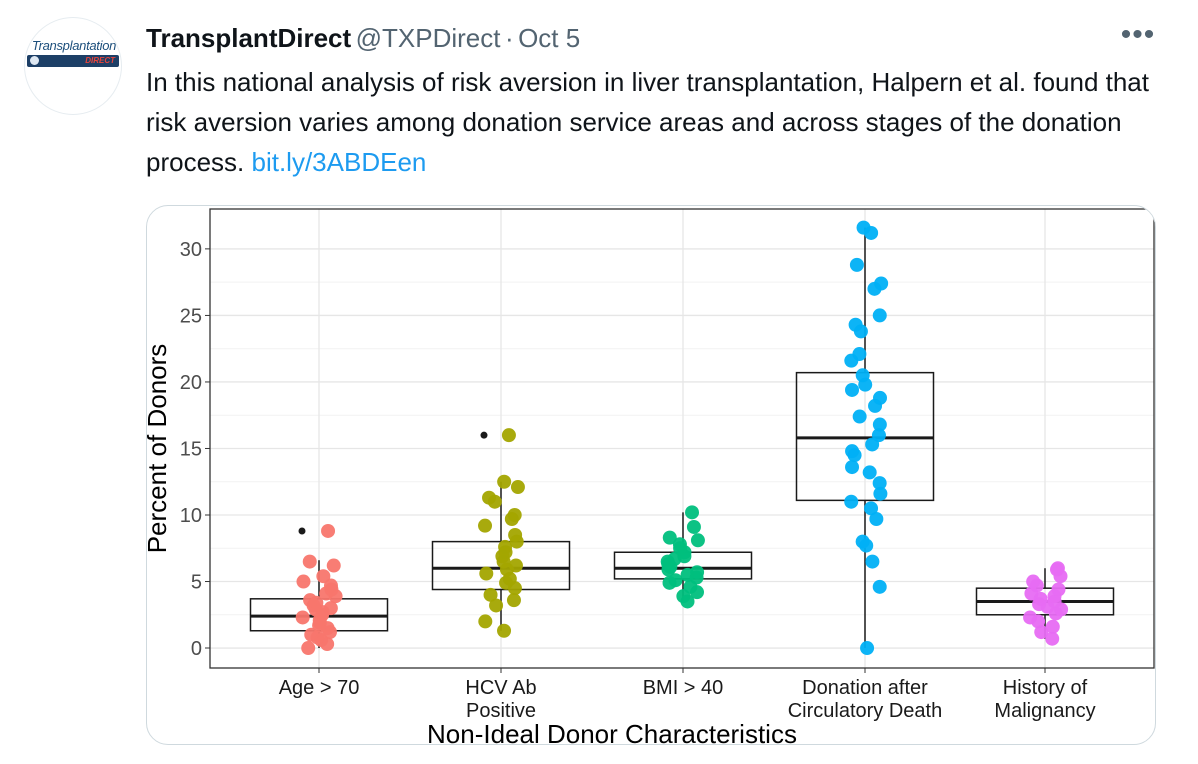 Image resolution: width=1198 pixels, height=764 pixels. Describe the element at coordinates (191, 250) in the screenshot. I see `y-tick-label: 30` at that location.